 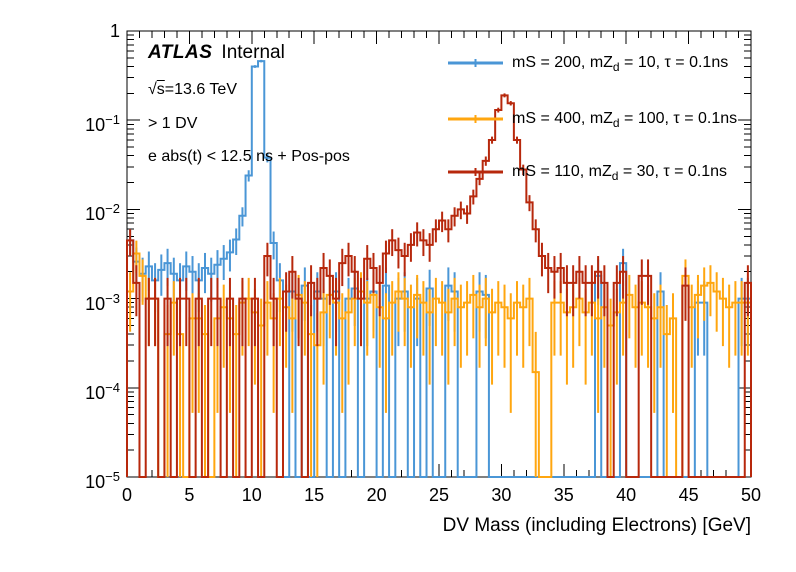 I want to click on atlas-internal-label: ATLAS Internal, so click(x=216, y=53).